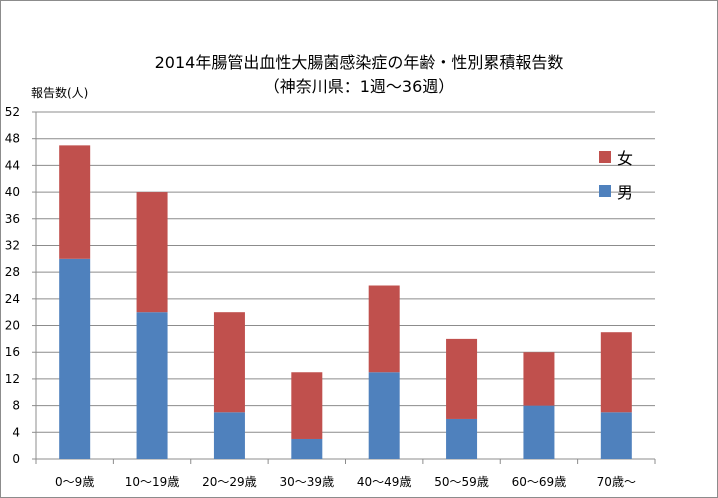 This screenshot has height=498, width=718. I want to click on x-tick-label: 20～29歳, so click(229, 482).